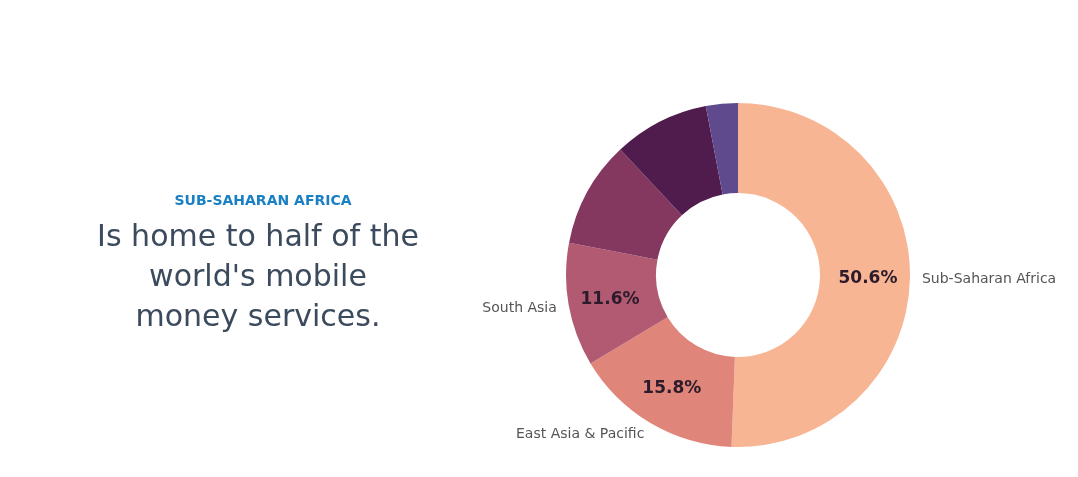 This screenshot has height=477, width=1078. I want to click on data-label: 15.8%, so click(672, 386).